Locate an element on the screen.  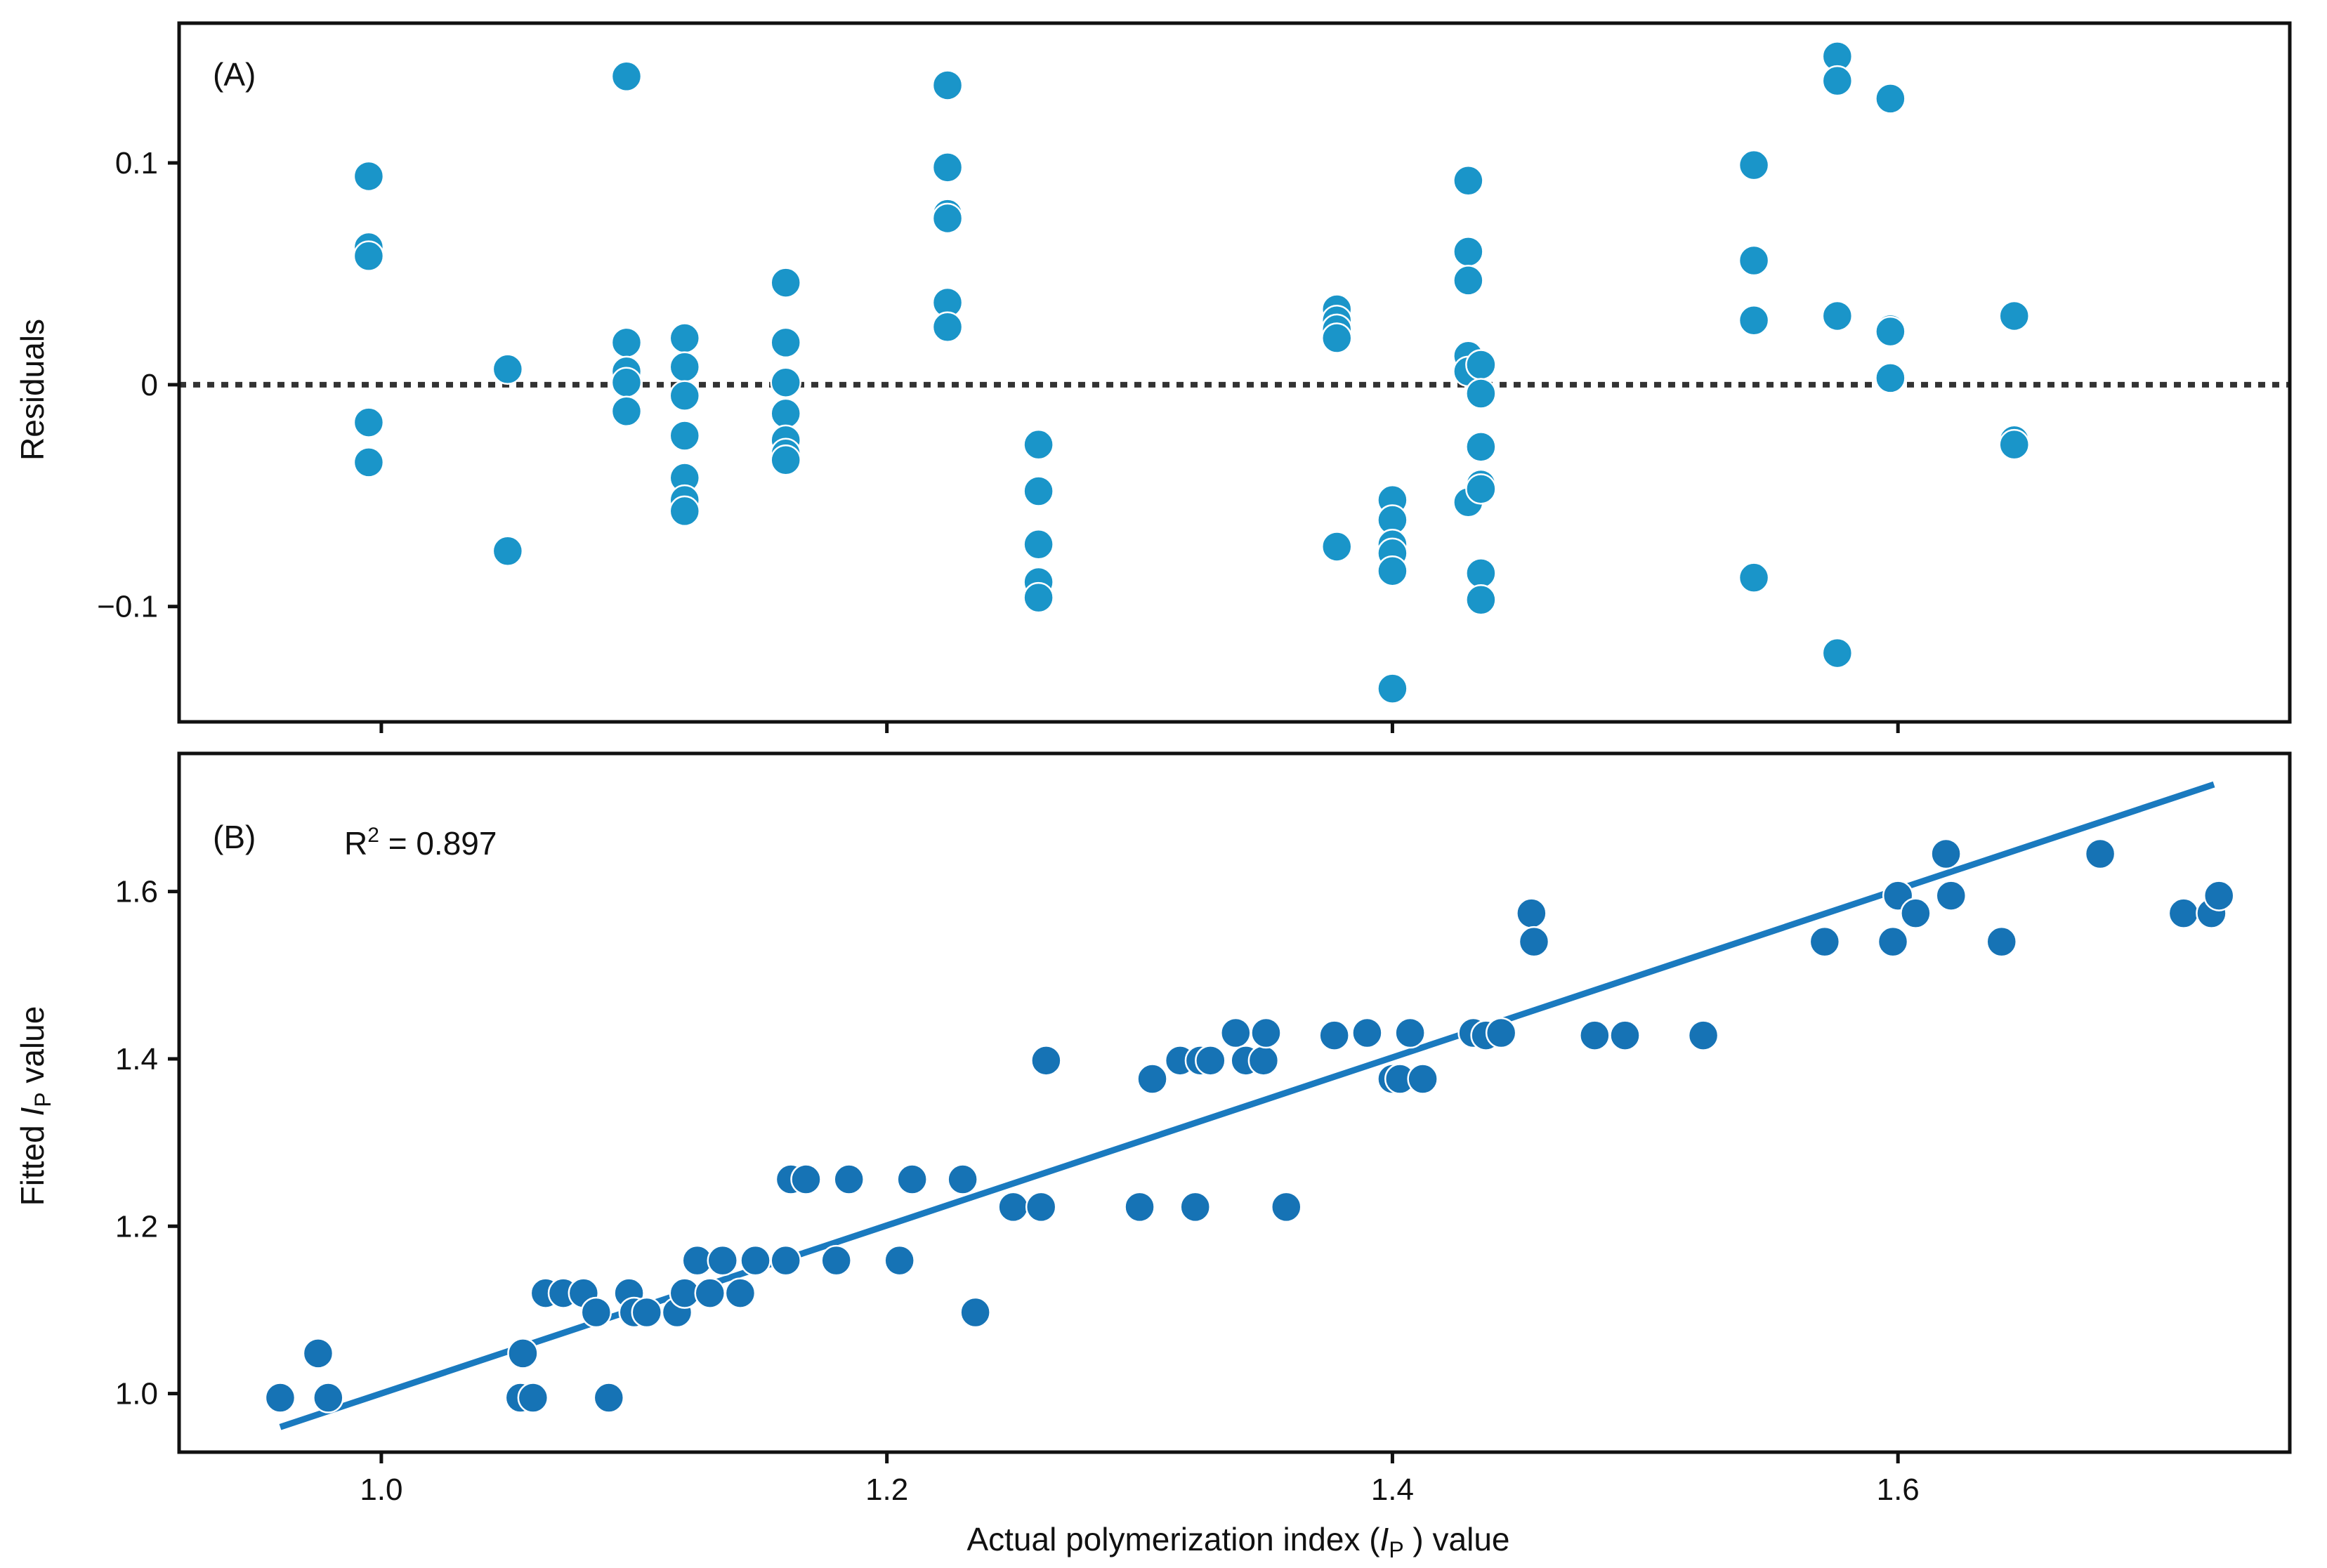
x-label-suffix: ) value is located at coordinates (1457, 1539).